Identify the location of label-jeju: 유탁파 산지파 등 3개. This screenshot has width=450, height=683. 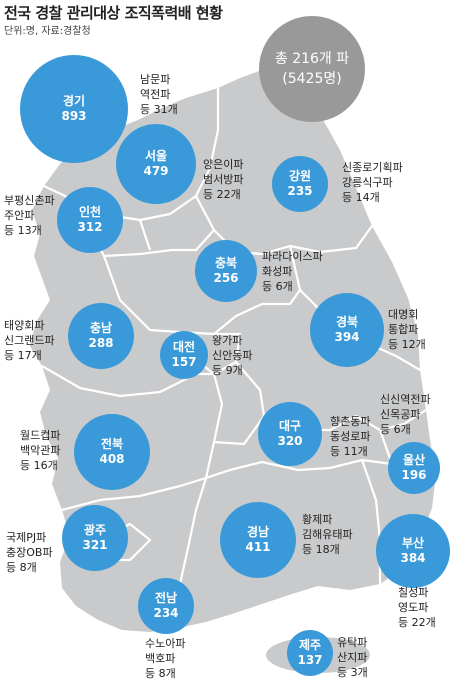
(352, 657).